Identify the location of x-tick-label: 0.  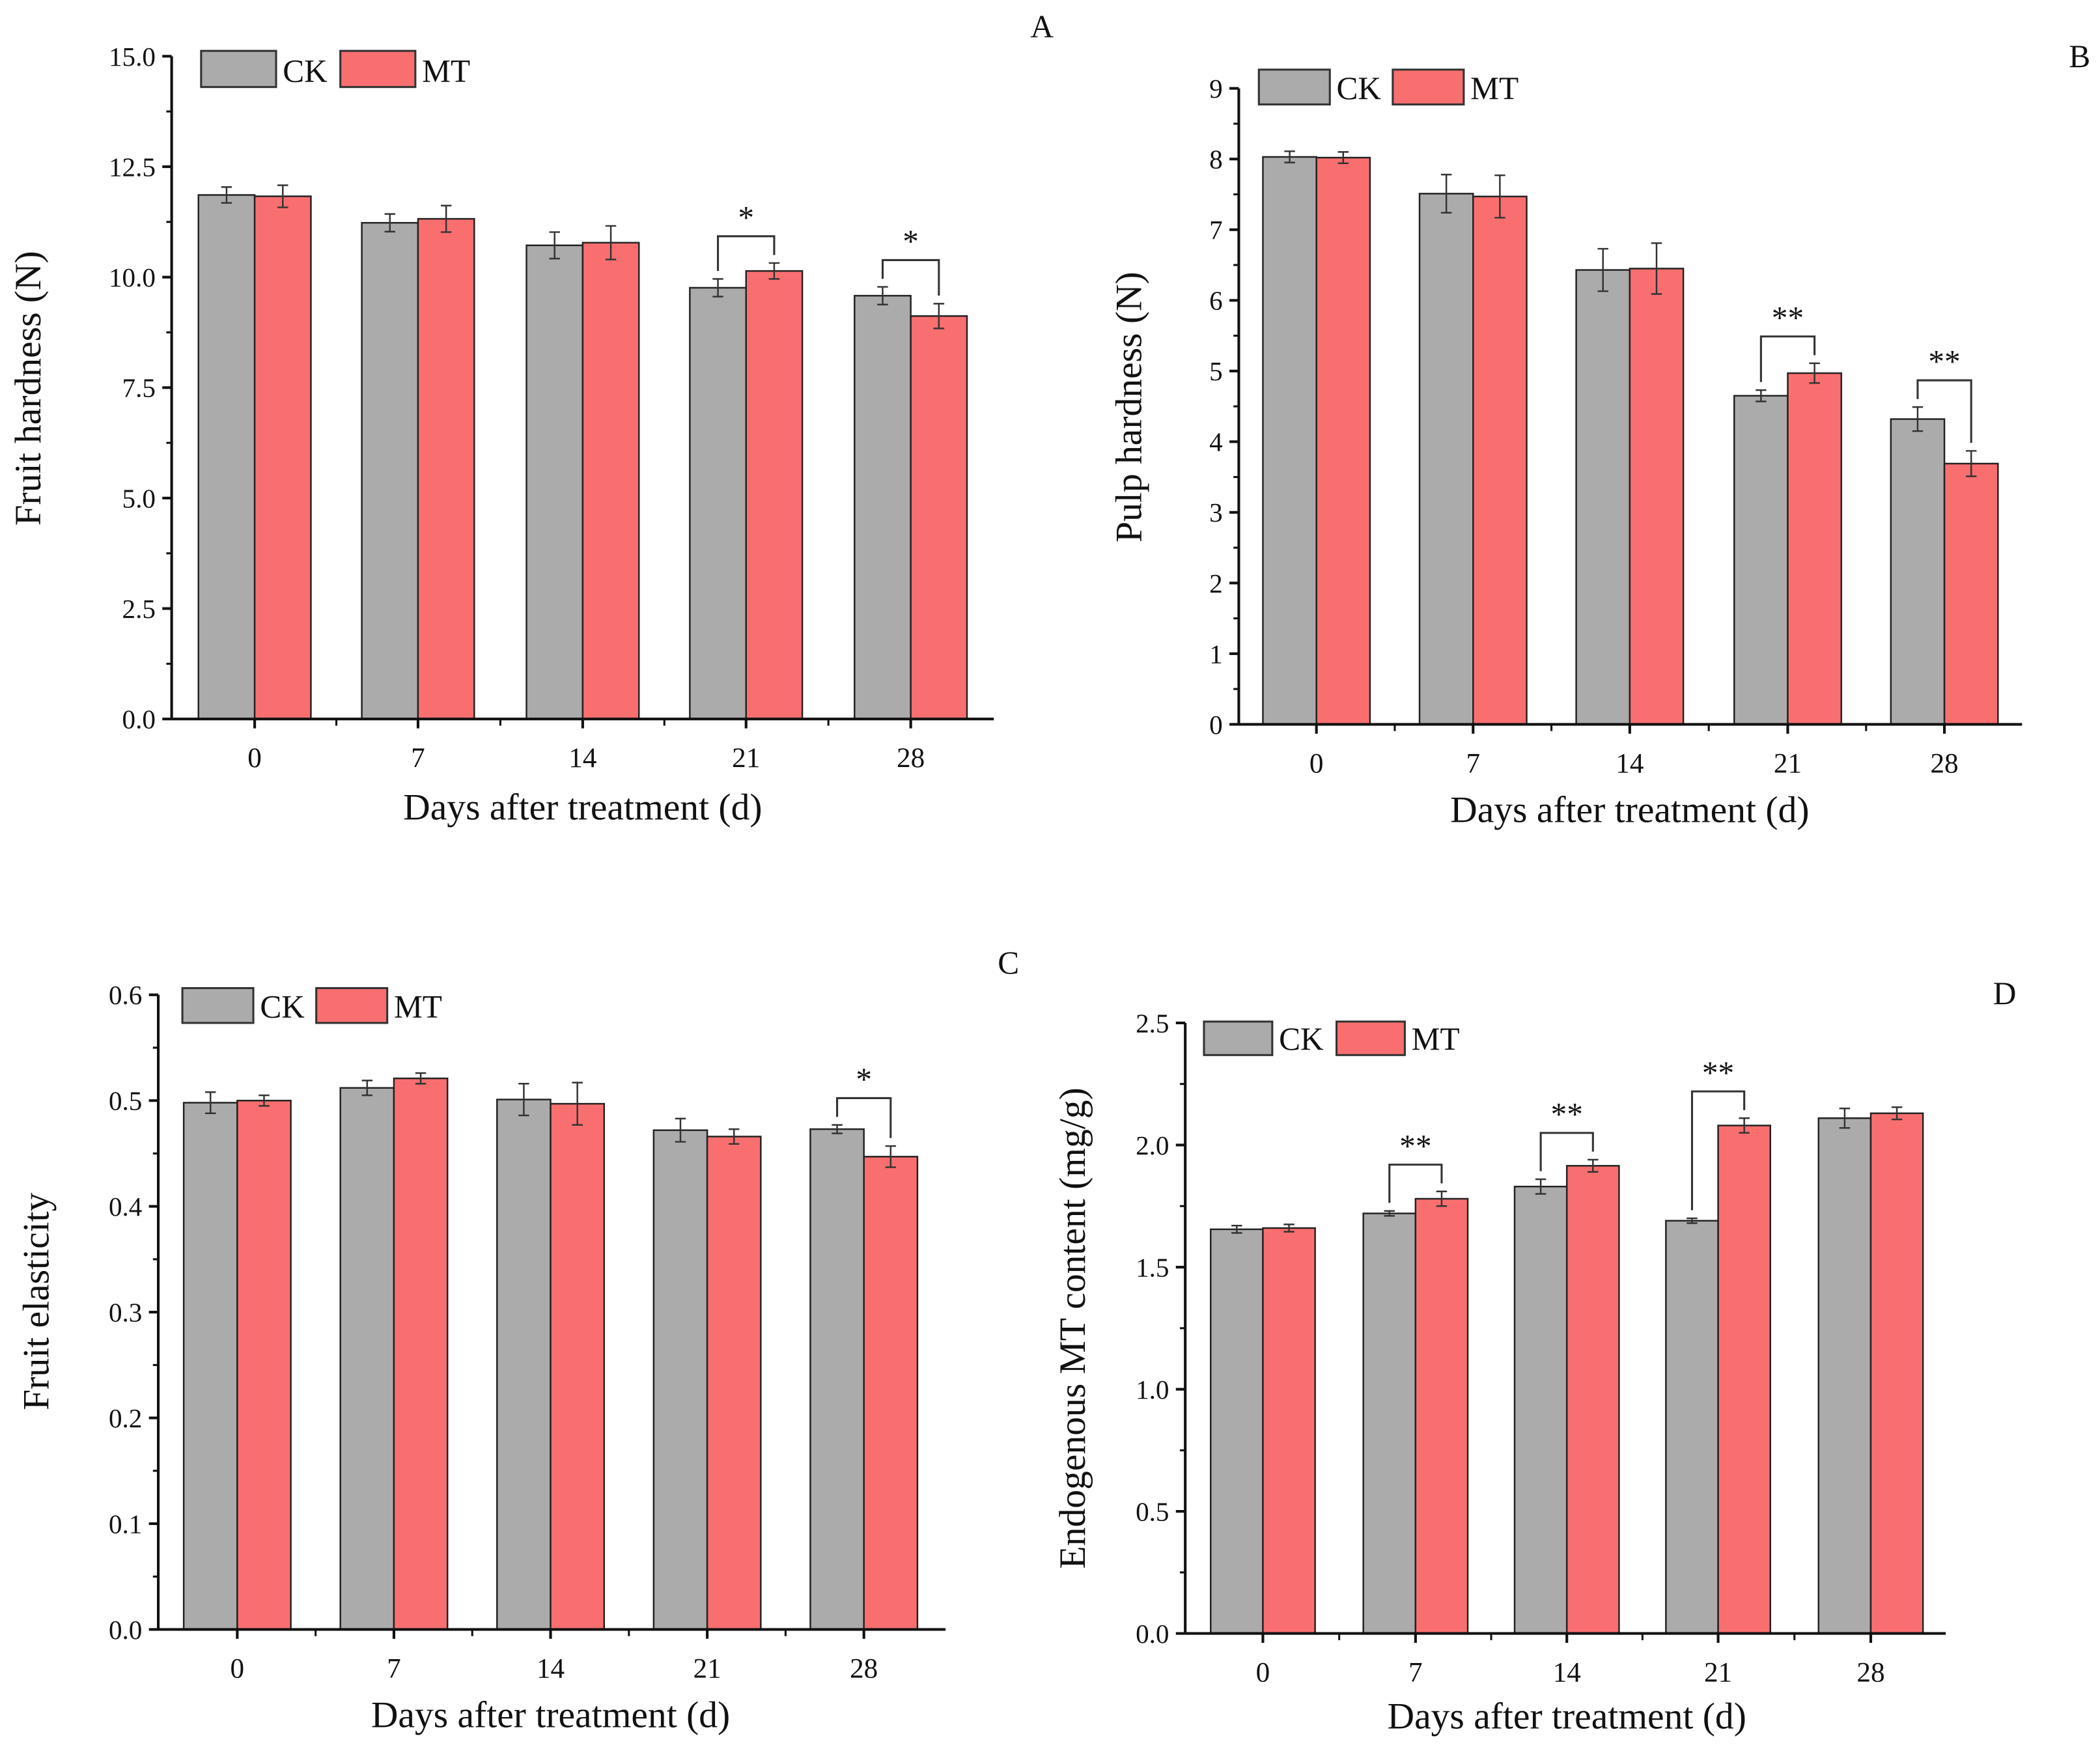
(1263, 1673).